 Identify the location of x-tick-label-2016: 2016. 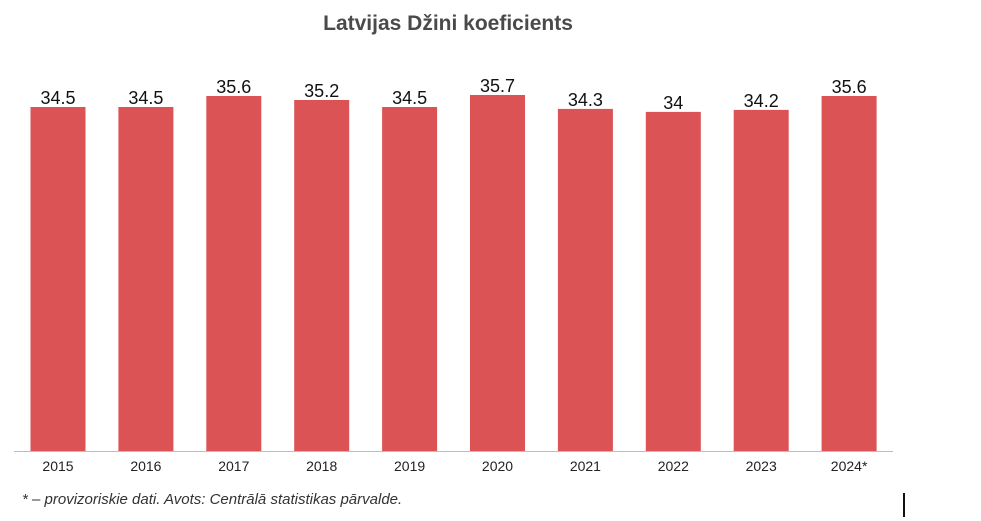
(145, 466).